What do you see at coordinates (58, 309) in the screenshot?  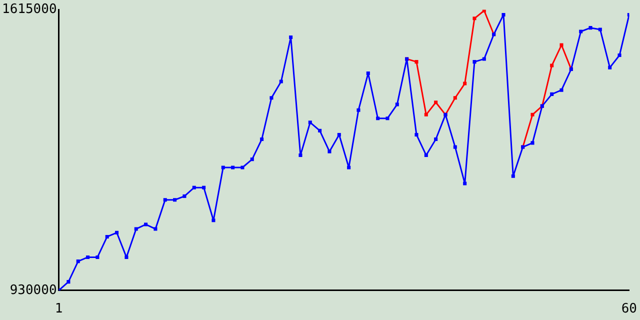 I see `x-tick-label: 1` at bounding box center [58, 309].